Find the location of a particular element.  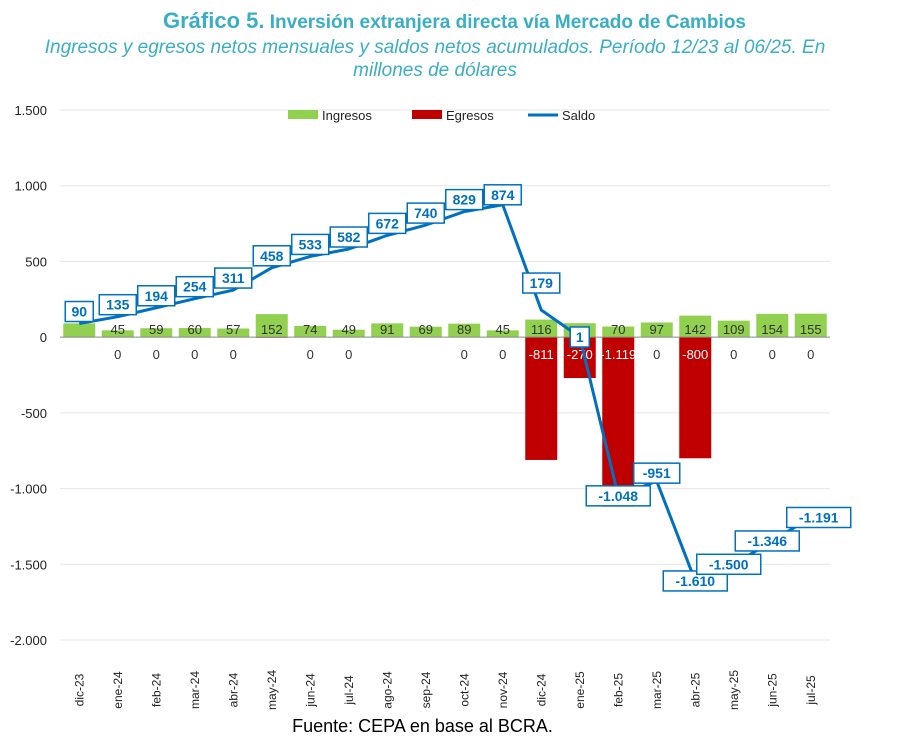

y-tick-label: -500 is located at coordinates (34, 413).